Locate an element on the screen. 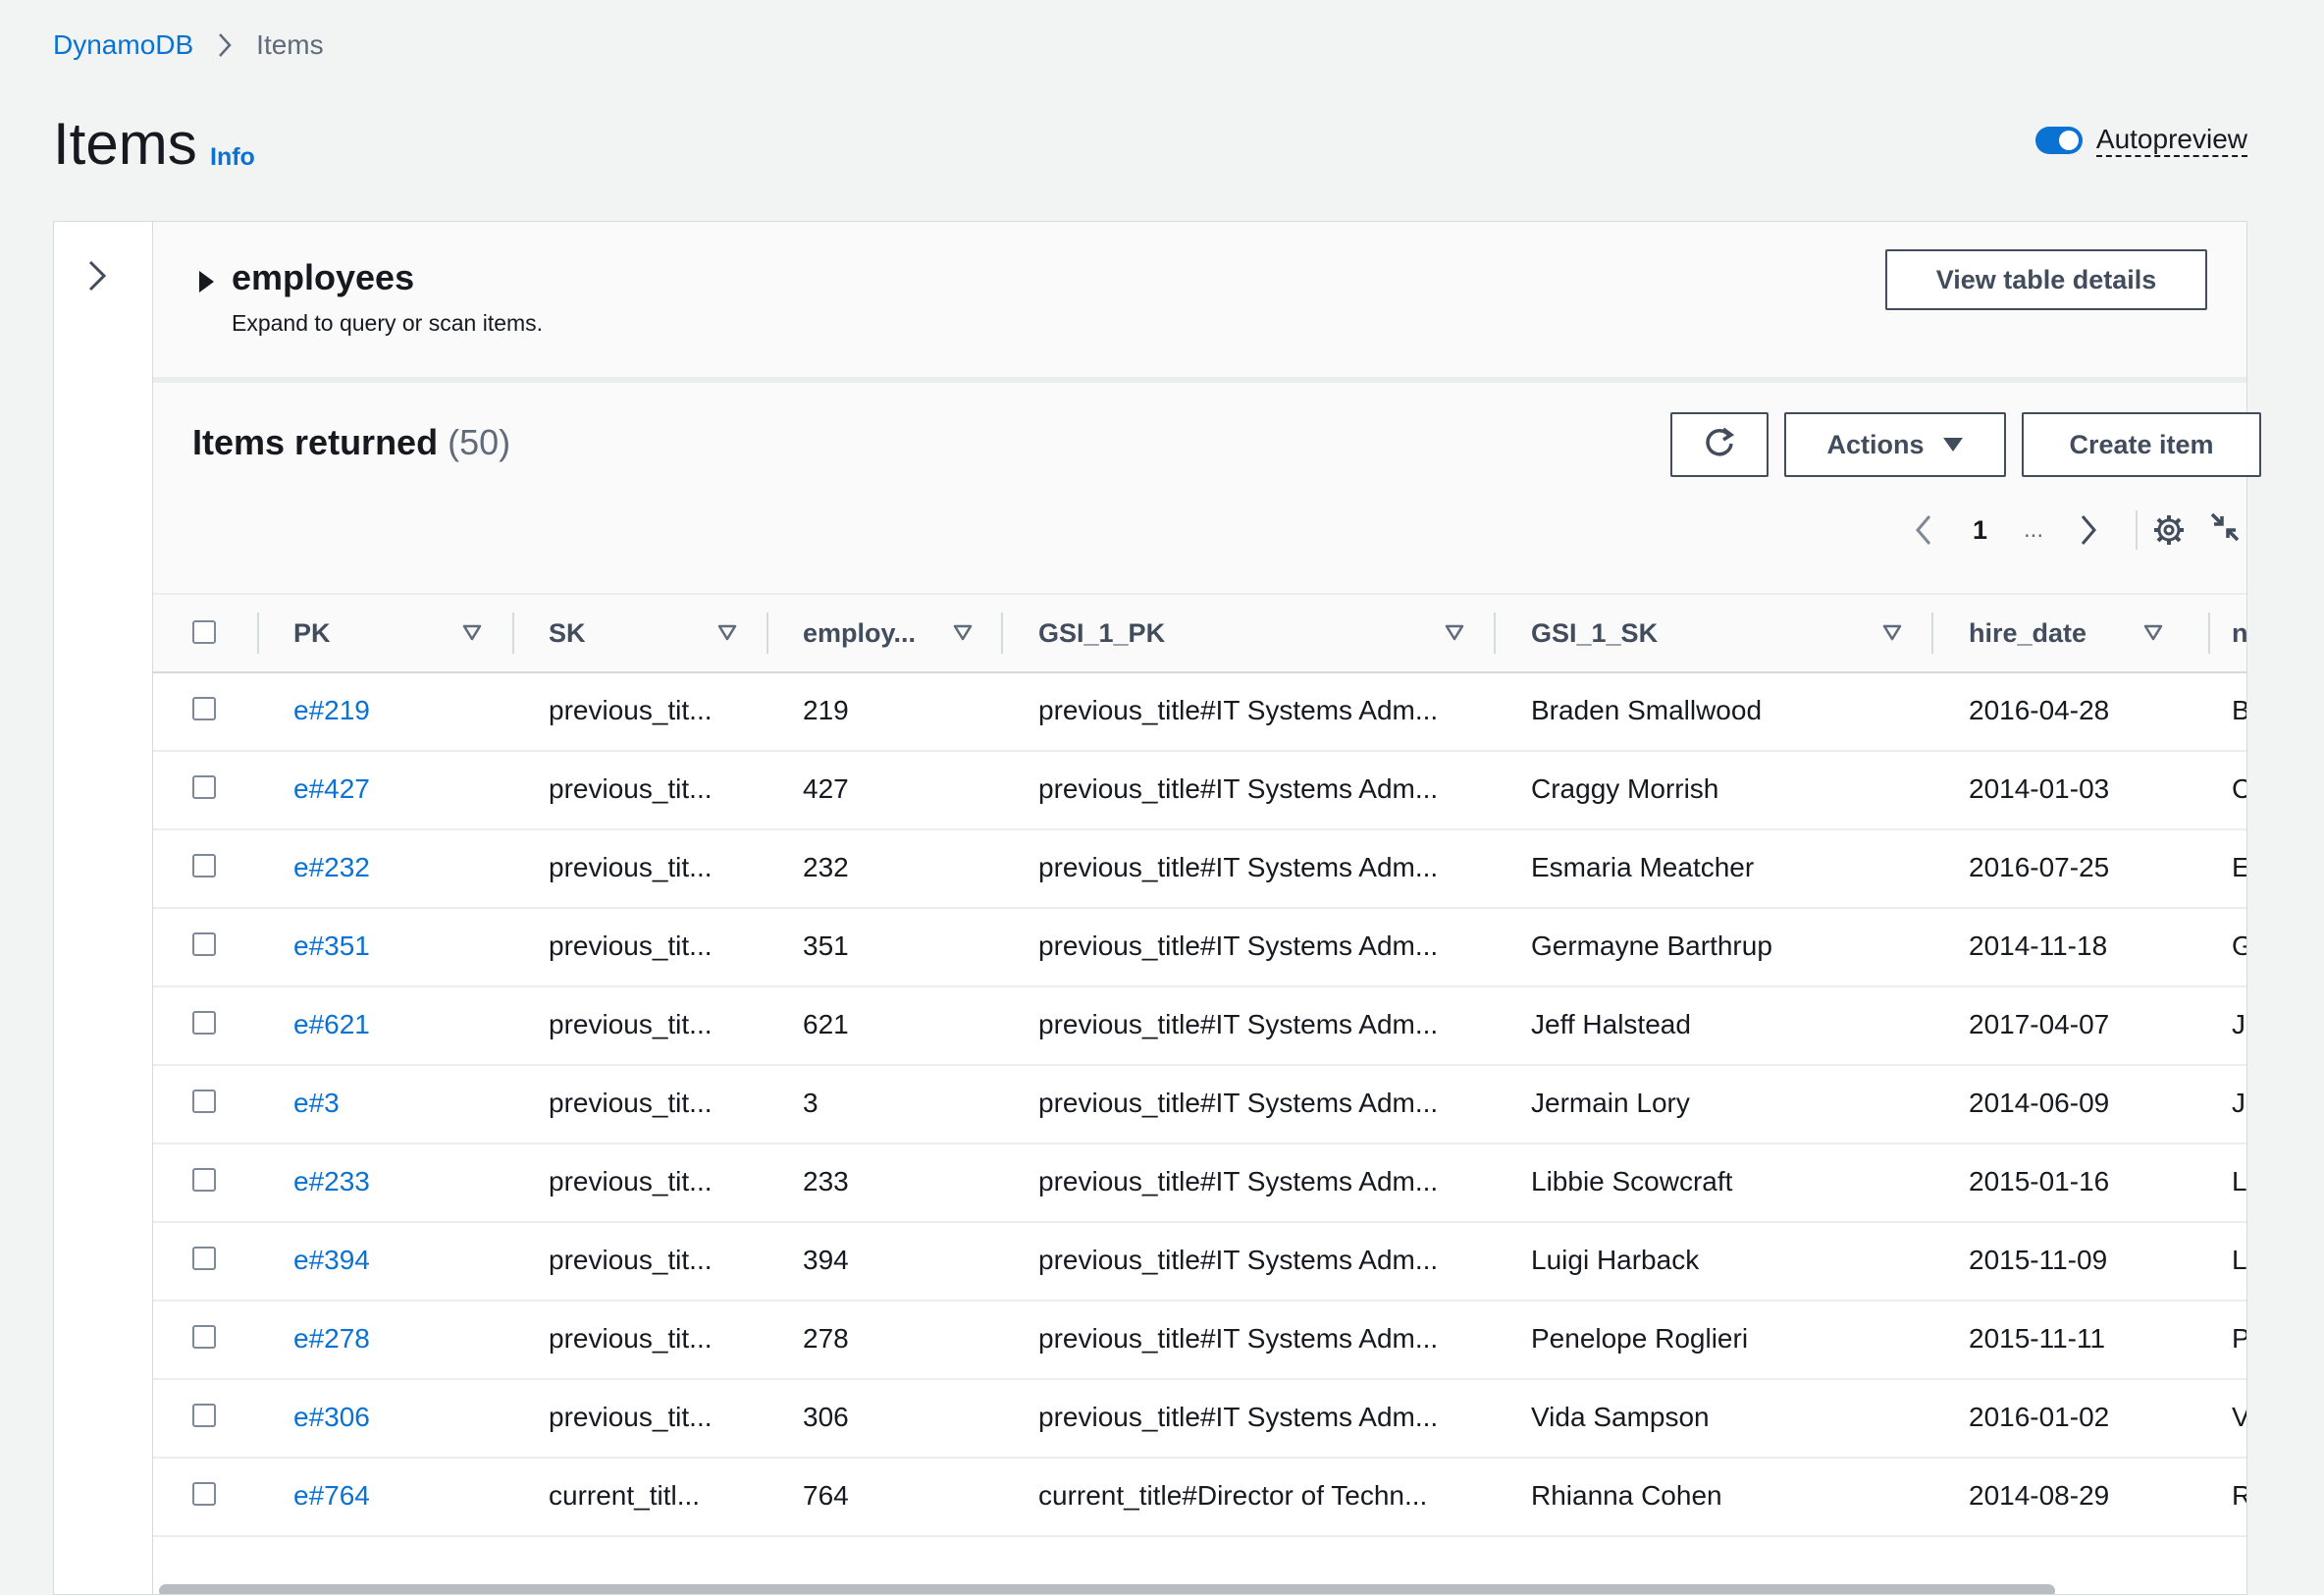  item-pk-link: e#219 is located at coordinates (332, 710).